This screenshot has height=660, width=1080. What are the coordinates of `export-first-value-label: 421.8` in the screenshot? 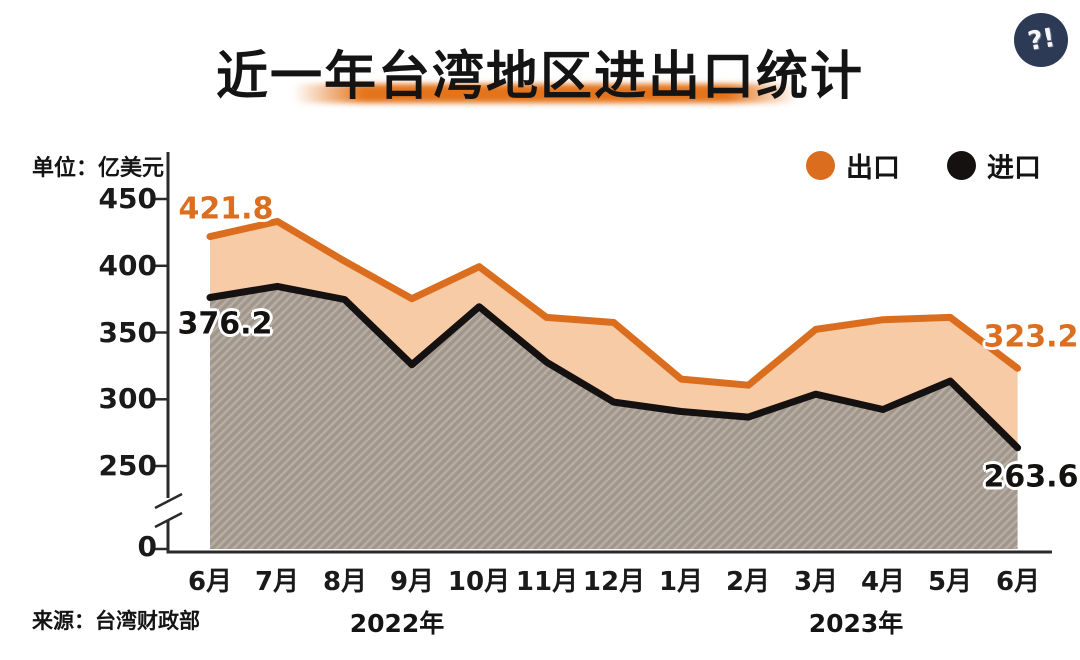 It's located at (226, 209).